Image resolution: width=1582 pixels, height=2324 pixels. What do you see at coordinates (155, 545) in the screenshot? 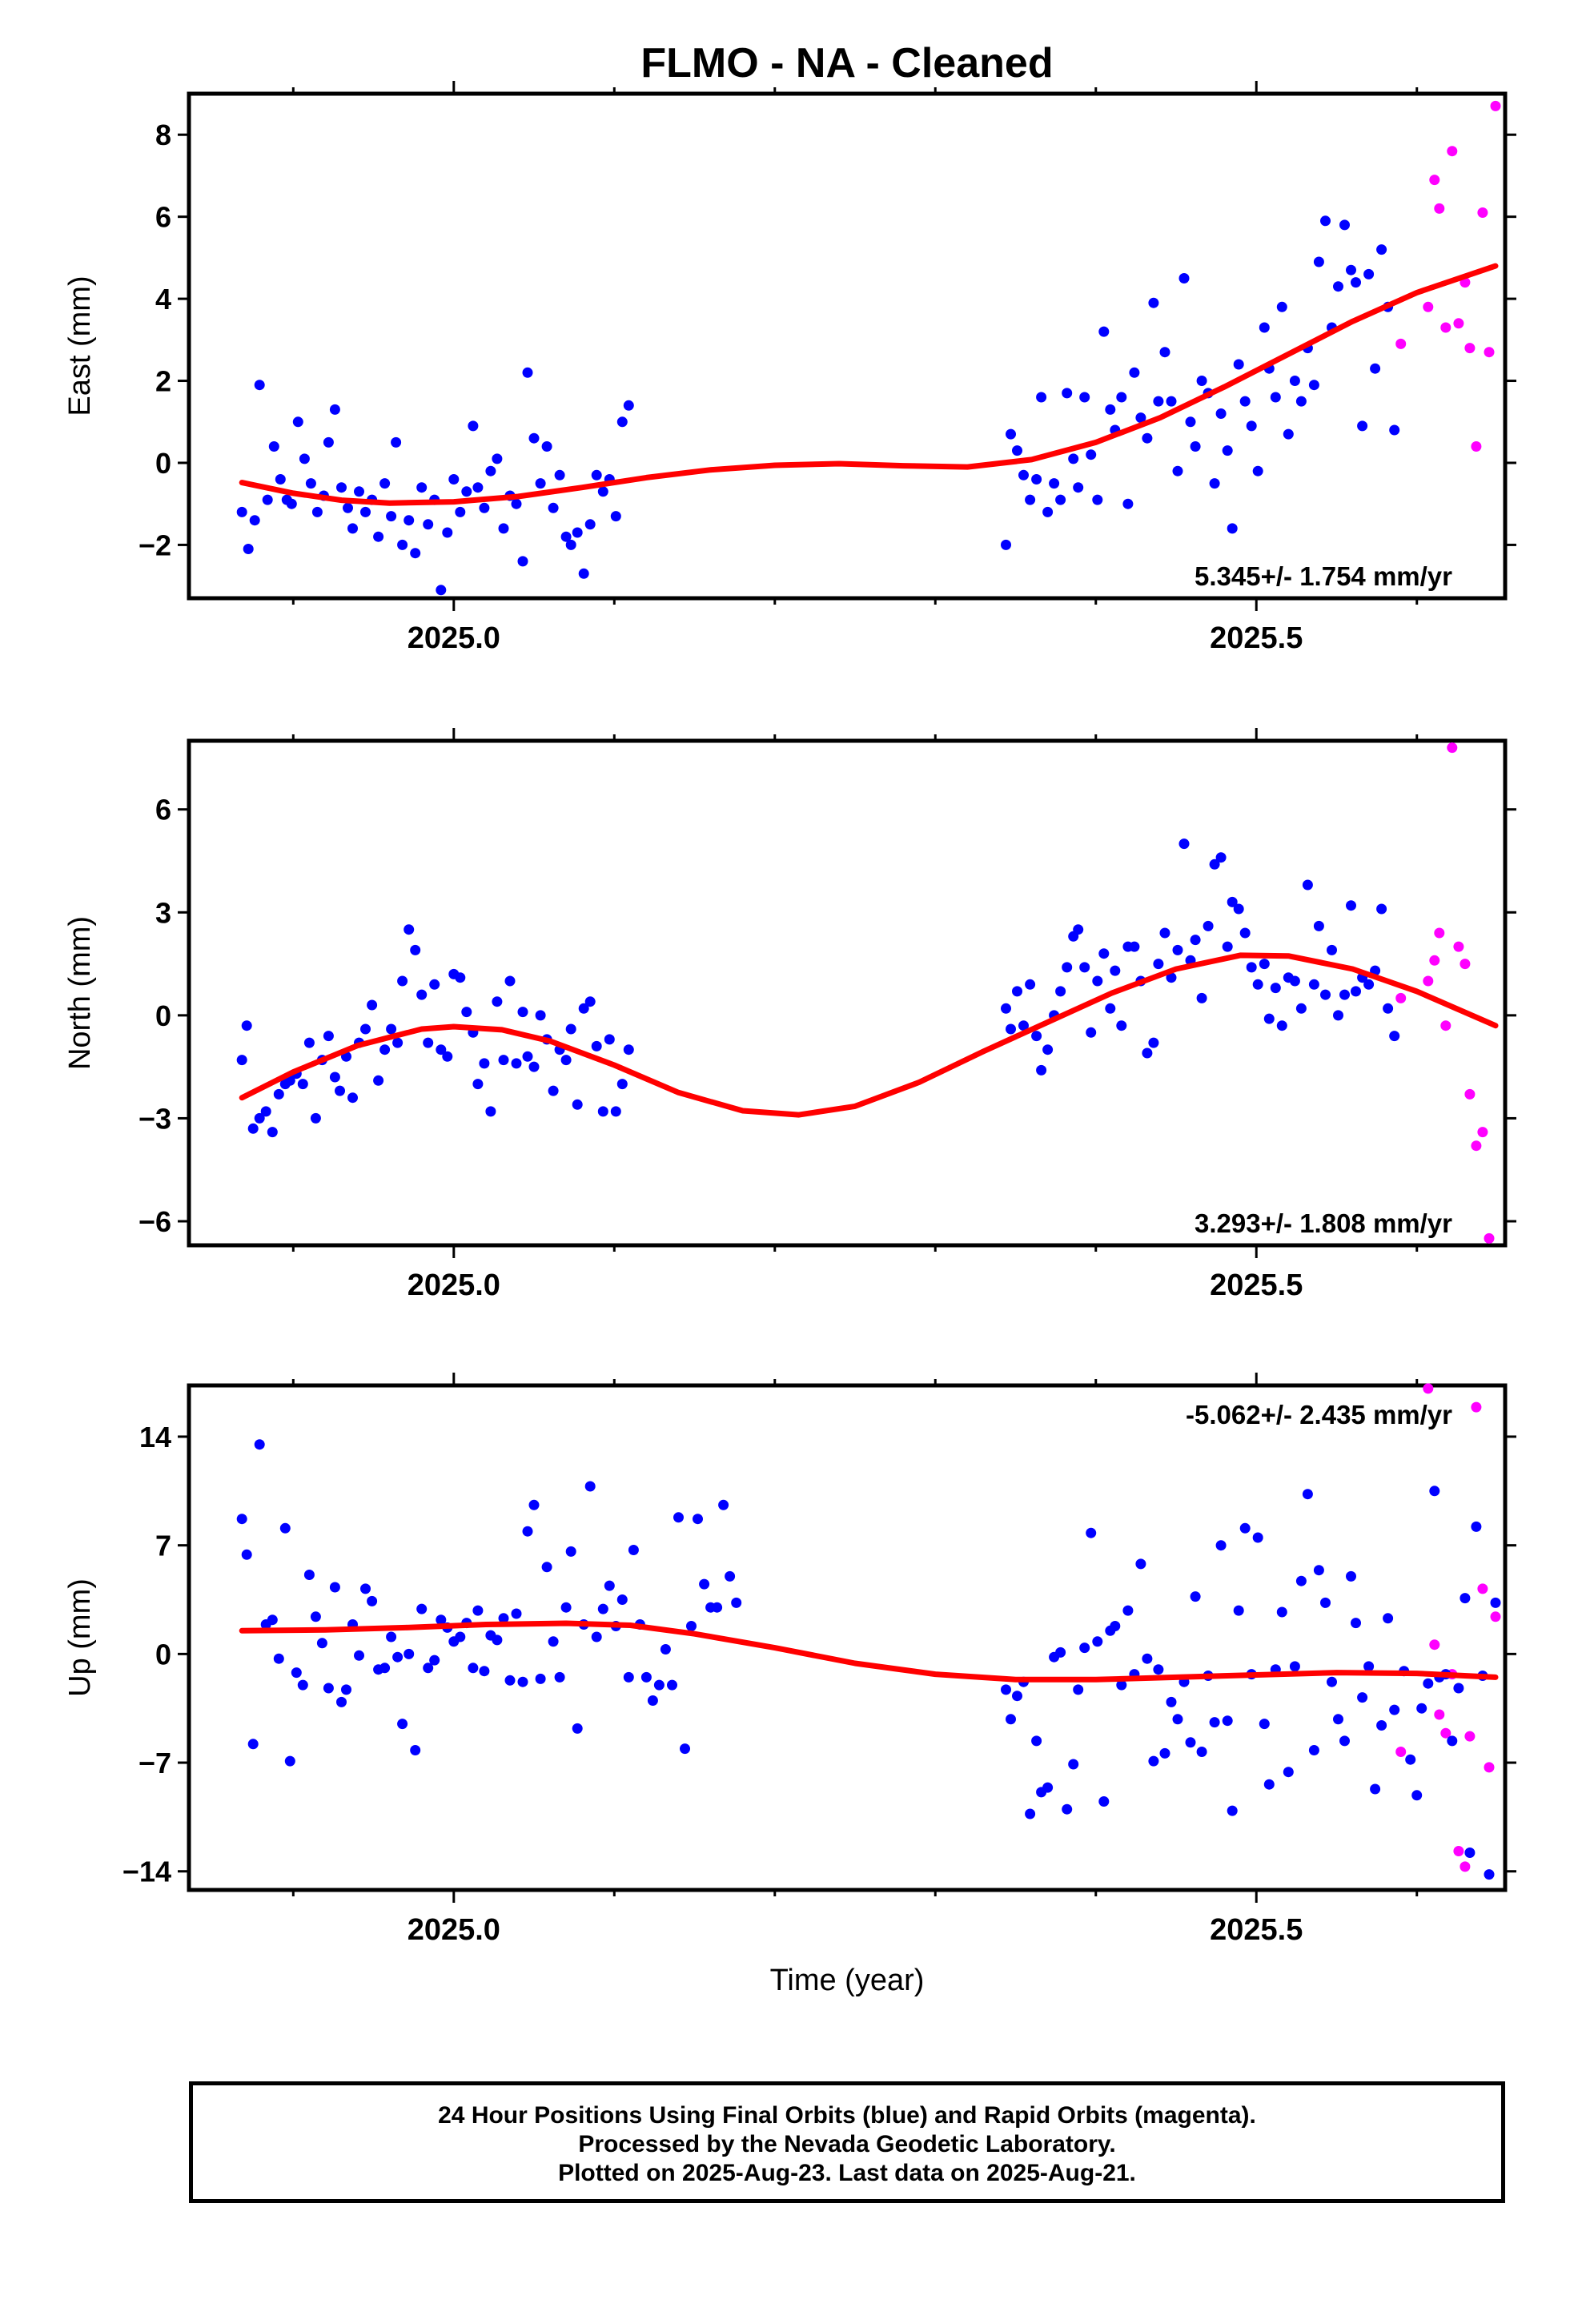
I see `y-tick-label: −2` at bounding box center [155, 545].